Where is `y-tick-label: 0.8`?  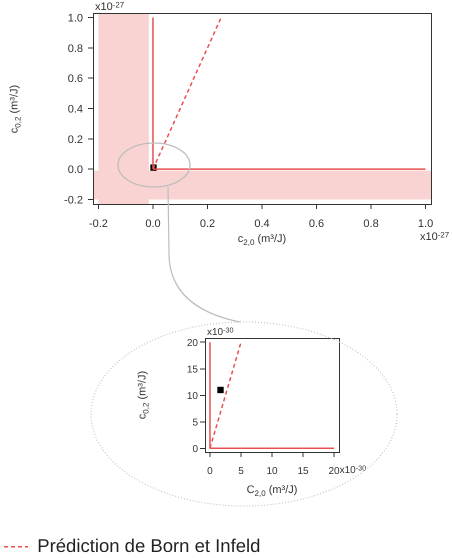
y-tick-label: 0.8 is located at coordinates (75, 48).